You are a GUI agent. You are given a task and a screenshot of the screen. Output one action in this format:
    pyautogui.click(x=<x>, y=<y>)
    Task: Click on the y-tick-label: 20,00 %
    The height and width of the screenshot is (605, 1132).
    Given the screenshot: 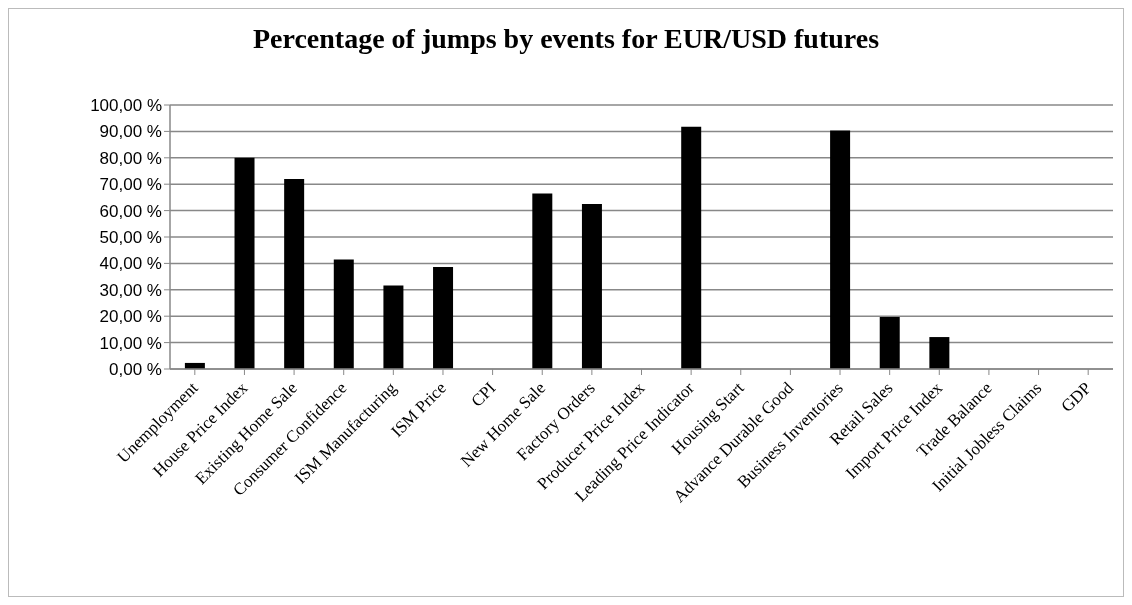 What is the action you would take?
    pyautogui.click(x=130, y=317)
    